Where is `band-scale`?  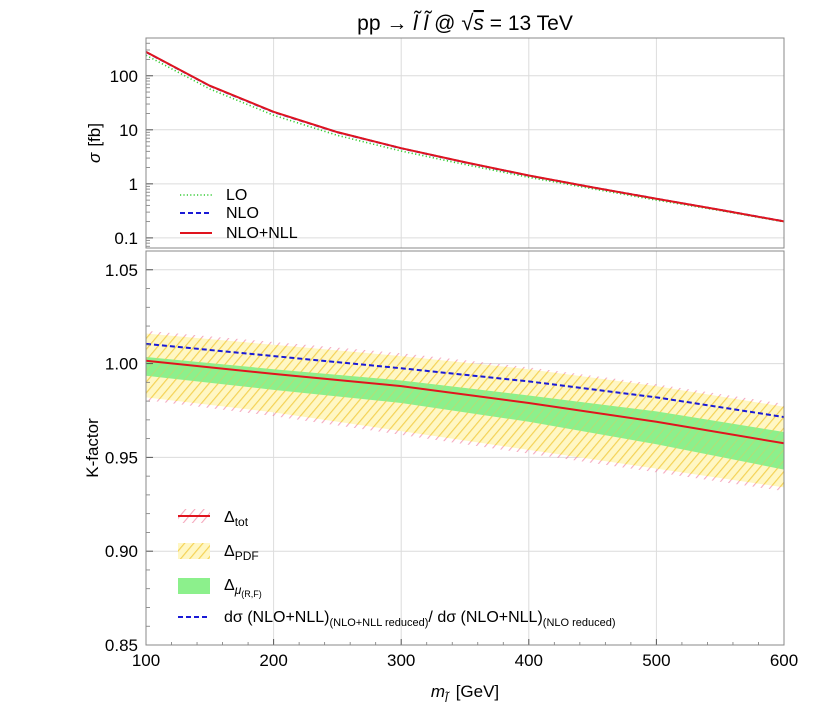 band-scale is located at coordinates (465, 413).